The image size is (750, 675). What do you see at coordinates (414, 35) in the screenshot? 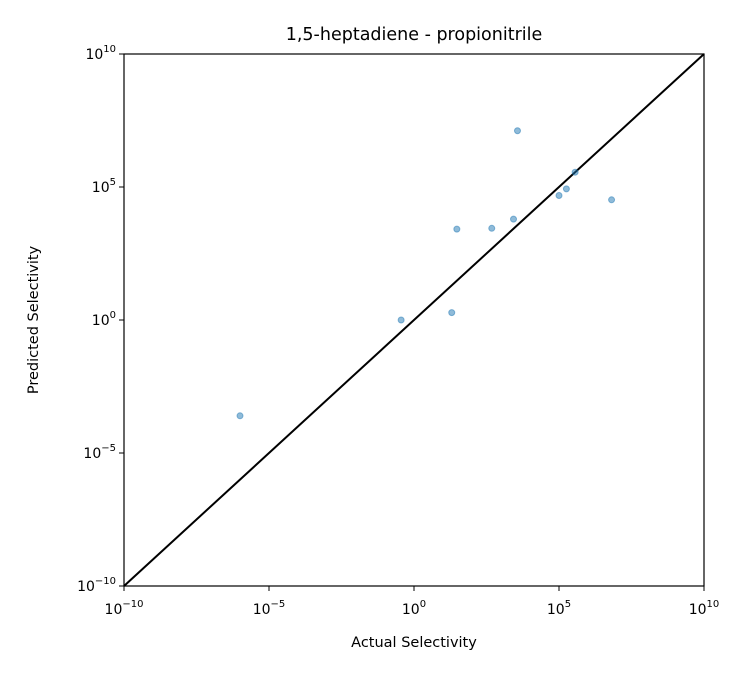
I see `chart-title: 1,5-heptadiene - propionitrile` at bounding box center [414, 35].